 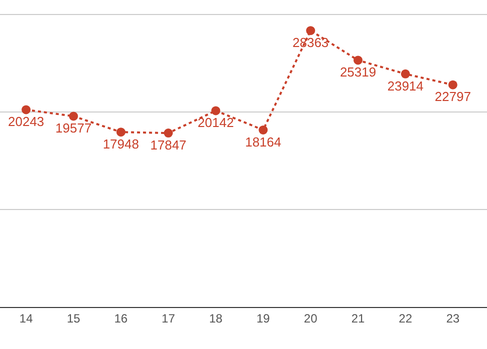 I want to click on x-tick-label: 23, so click(x=453, y=318).